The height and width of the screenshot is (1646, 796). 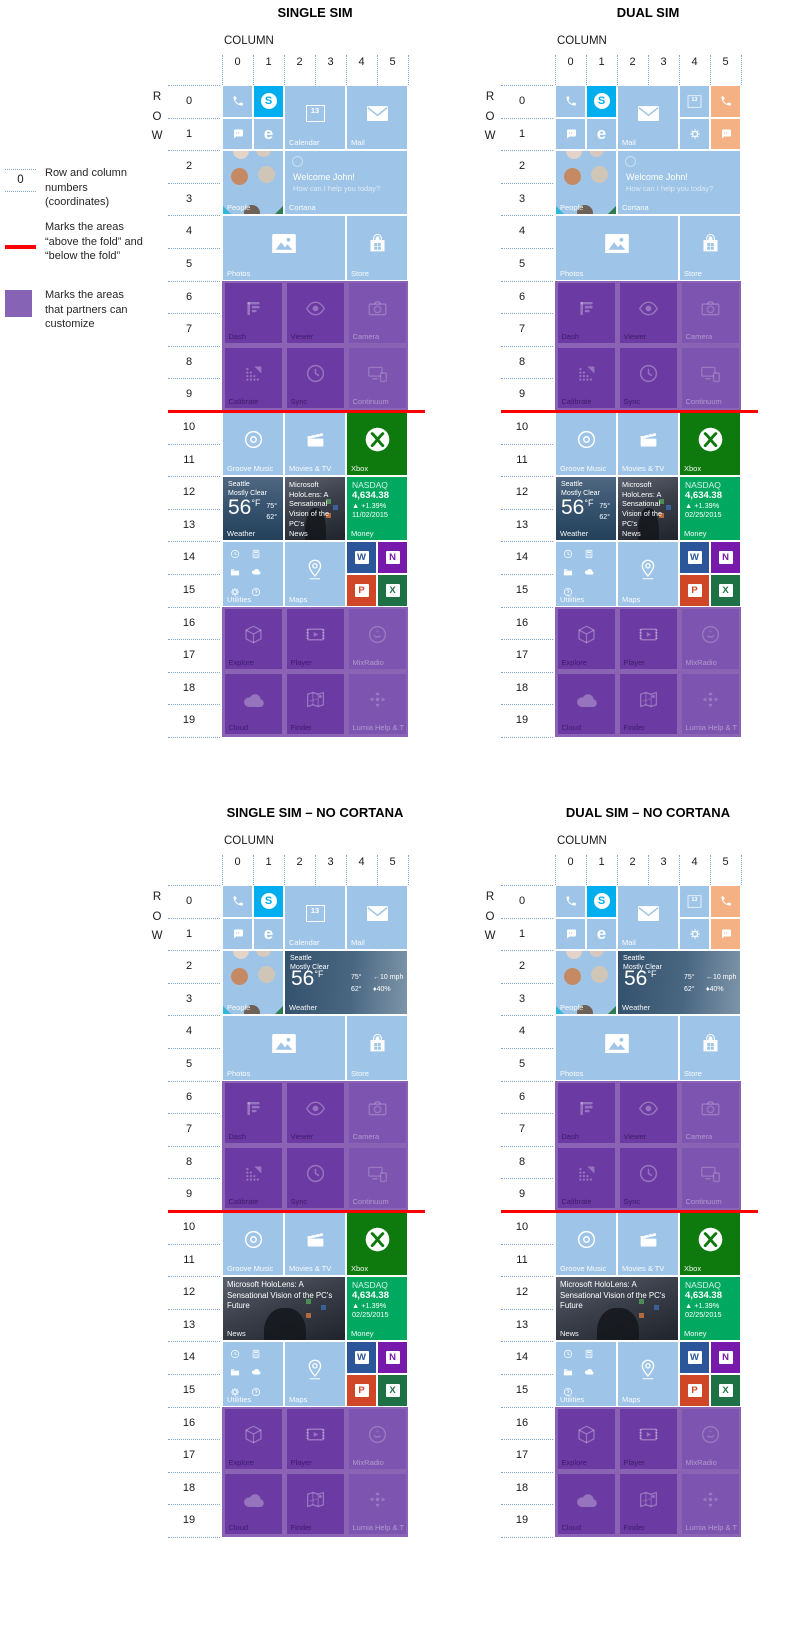 I want to click on row-number: 6, so click(x=522, y=296).